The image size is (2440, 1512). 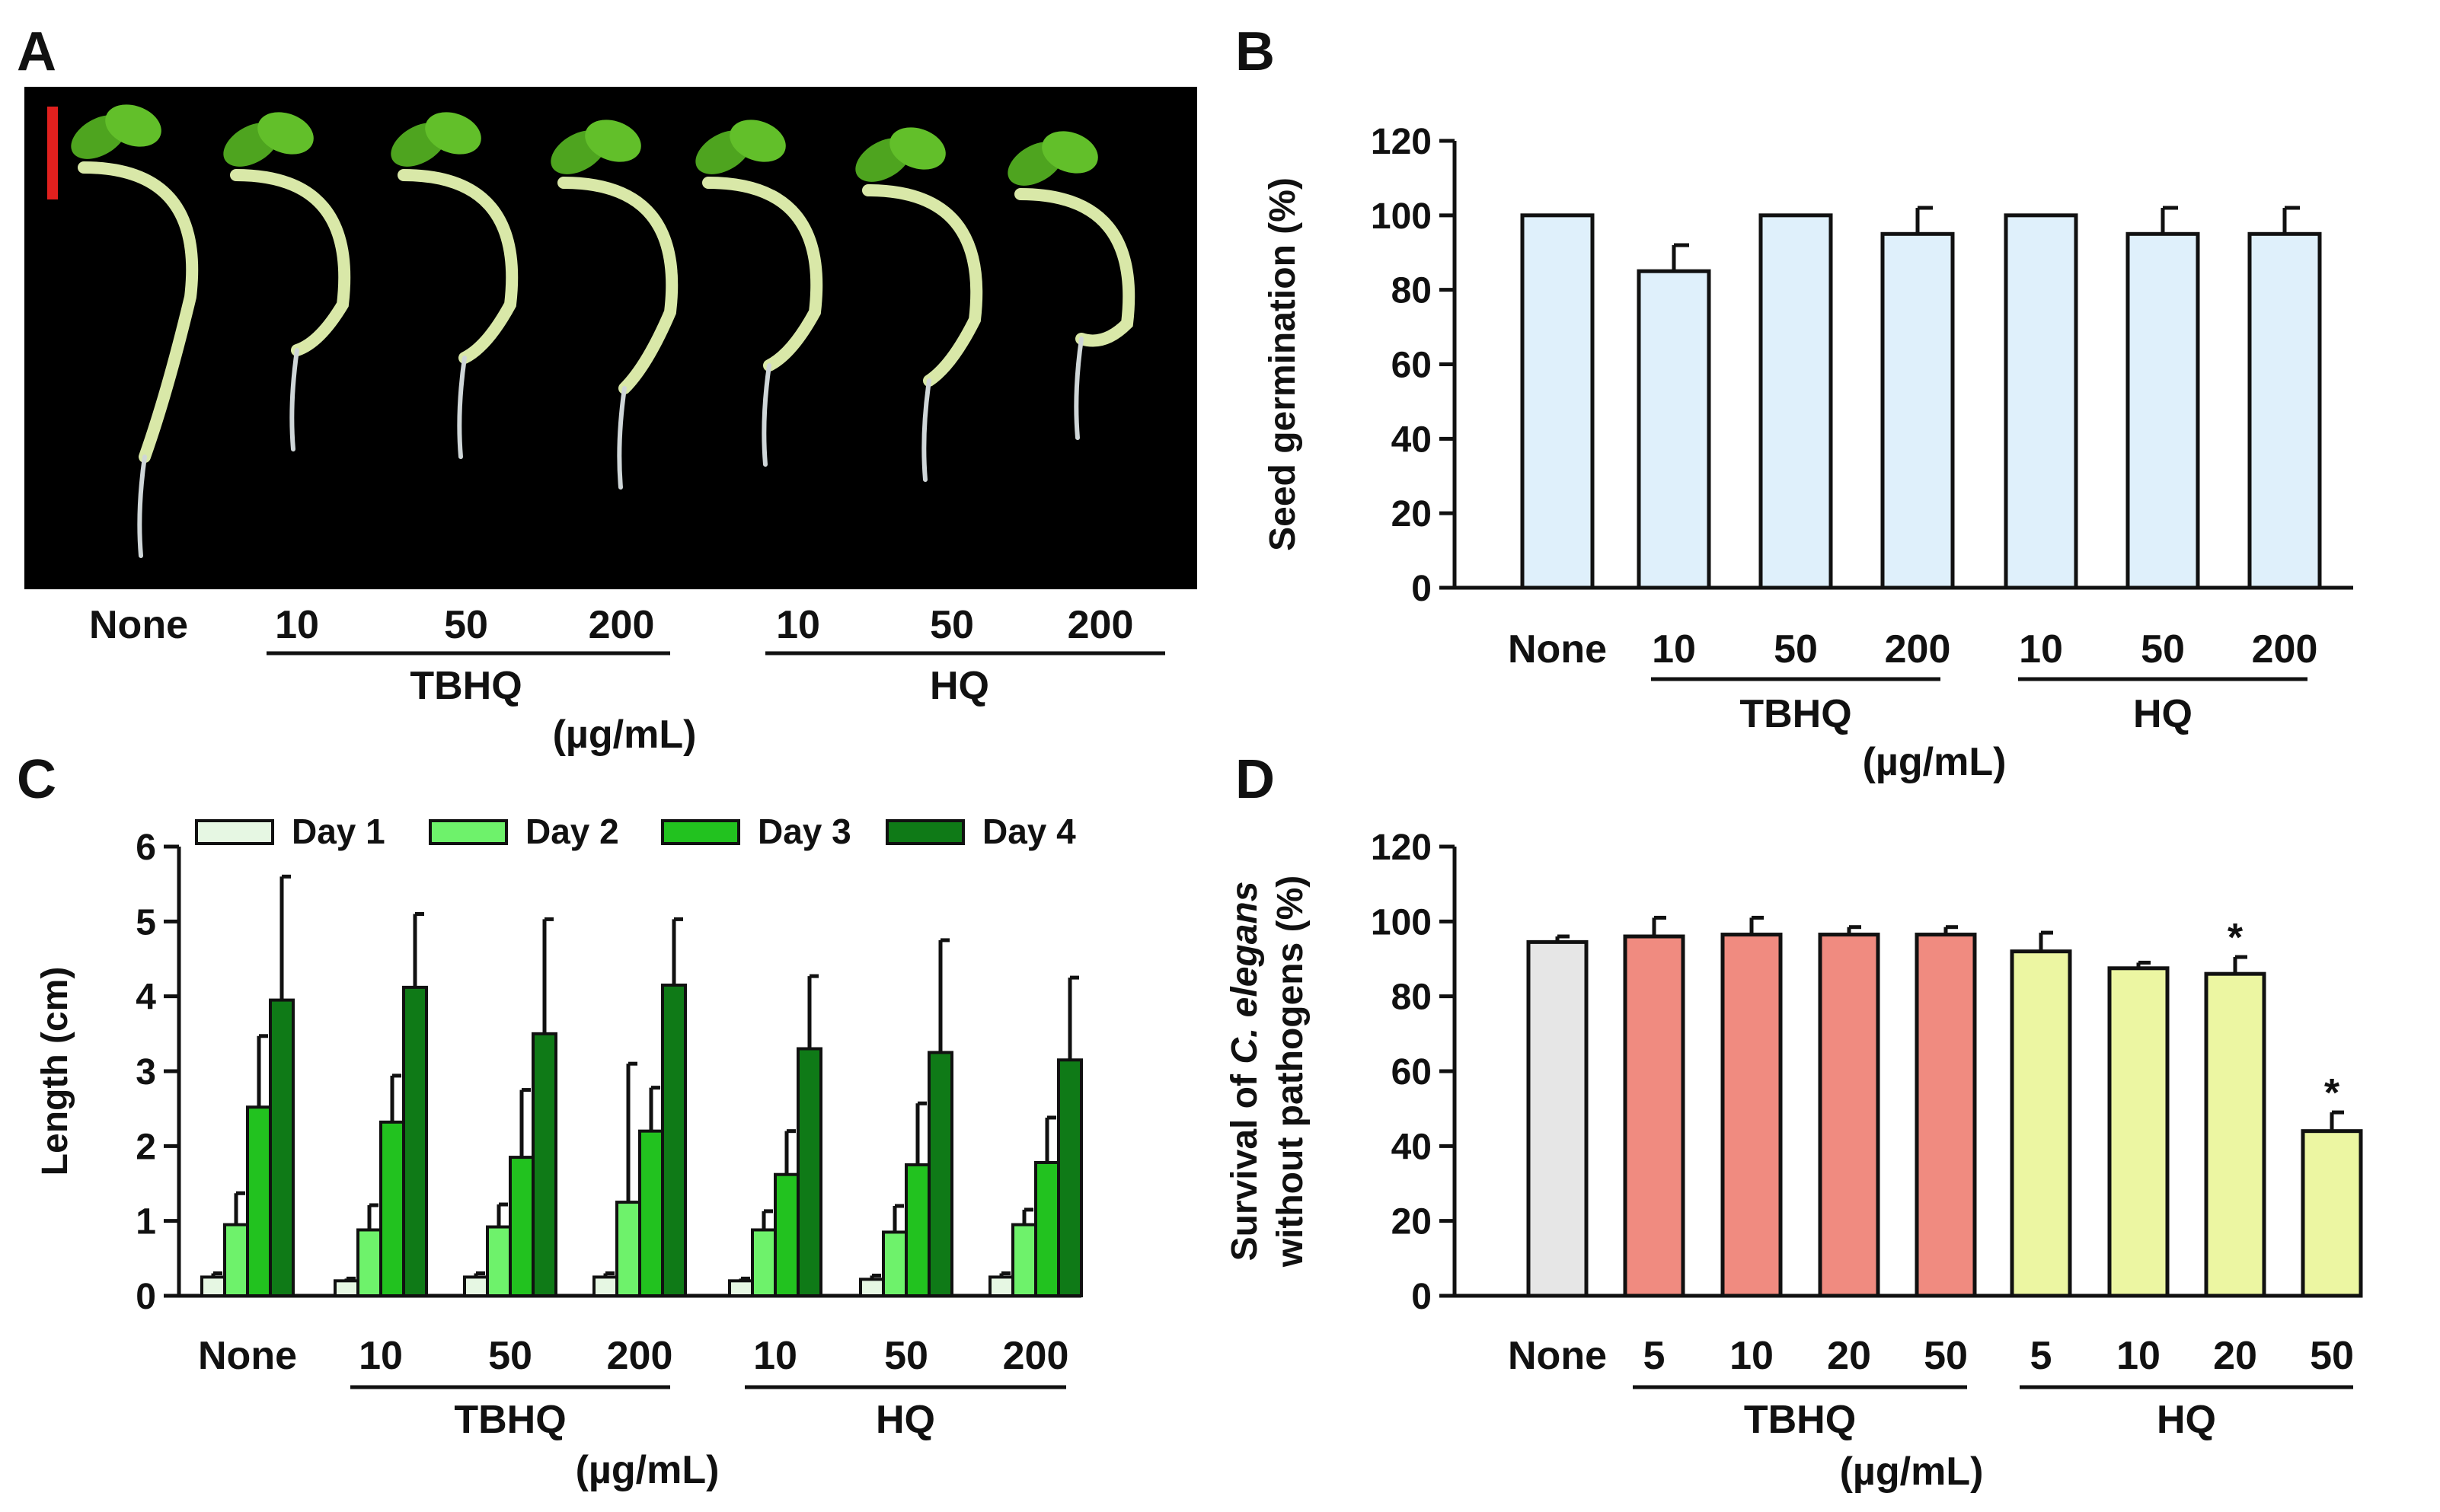 I want to click on y-axis-title-line2: without pathogens (%), so click(x=1290, y=1072).